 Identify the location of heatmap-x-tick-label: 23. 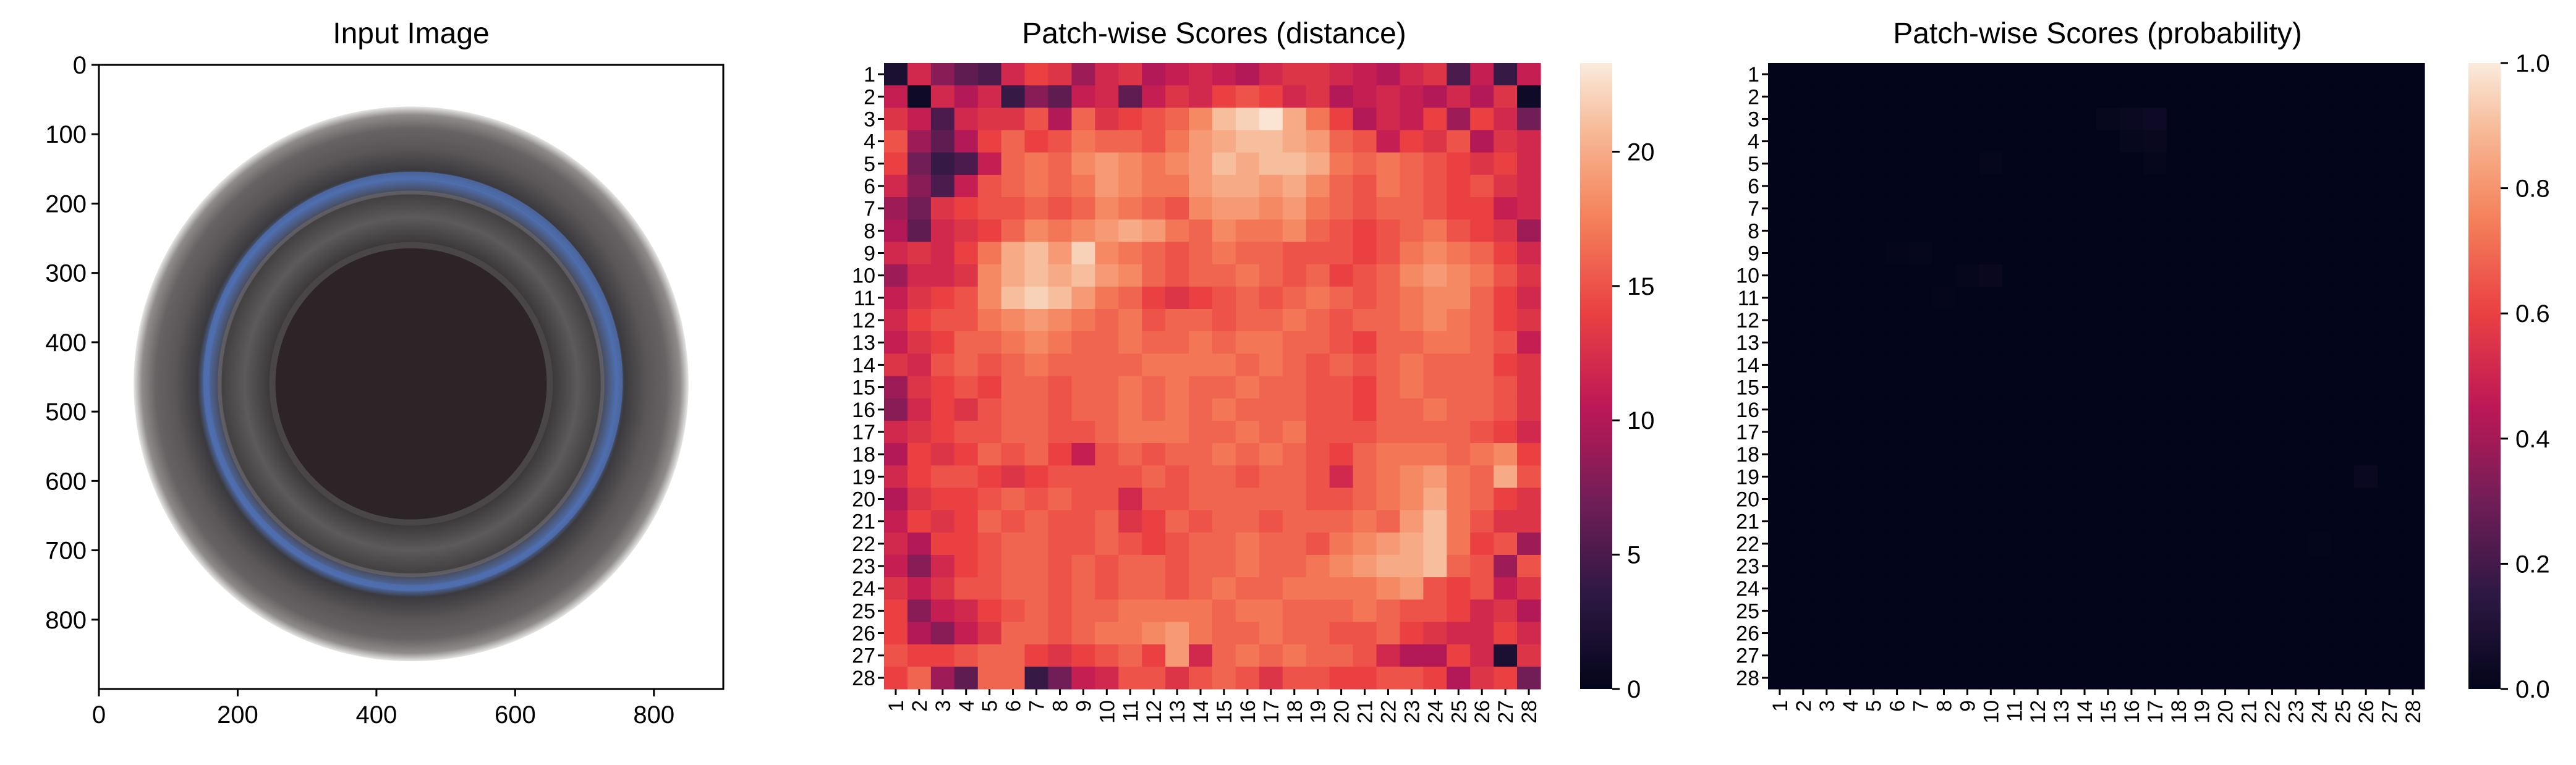
(1412, 712).